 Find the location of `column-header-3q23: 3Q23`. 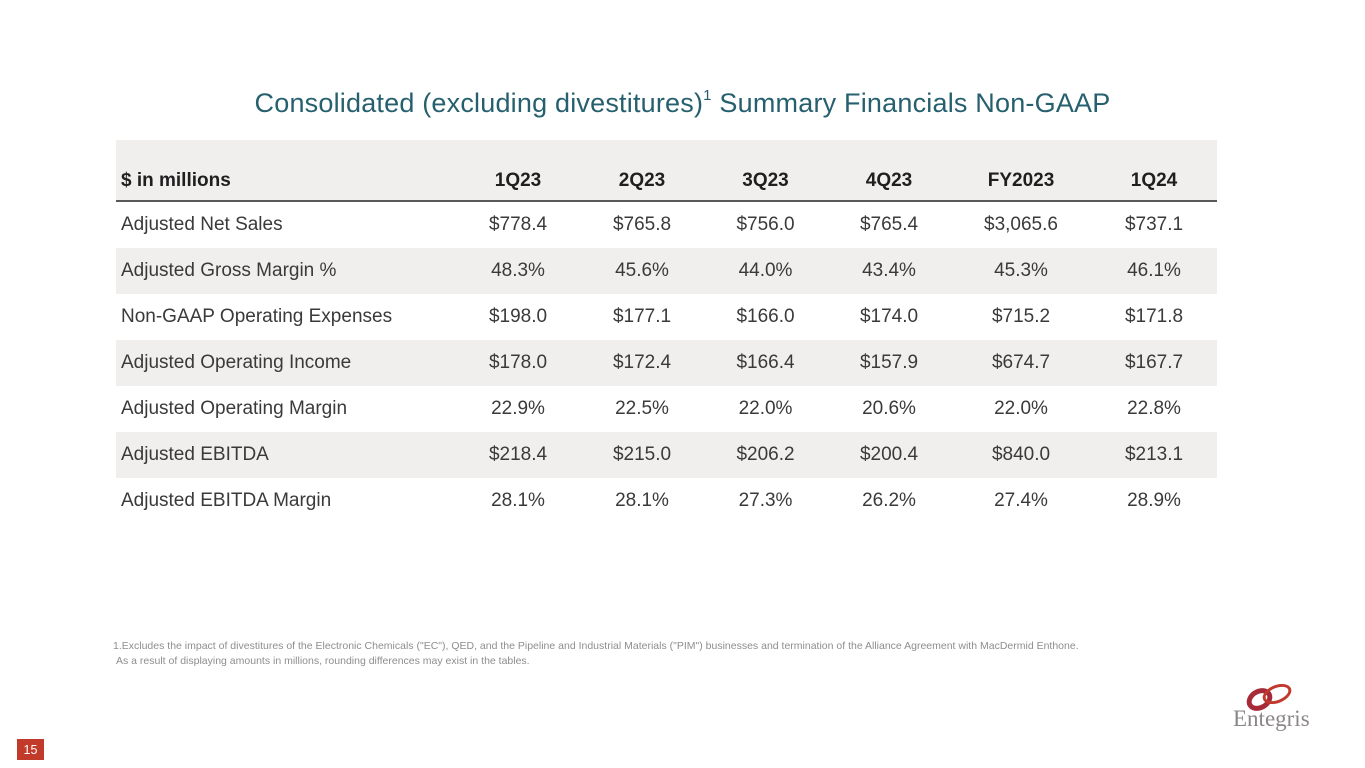

column-header-3q23: 3Q23 is located at coordinates (765, 171).